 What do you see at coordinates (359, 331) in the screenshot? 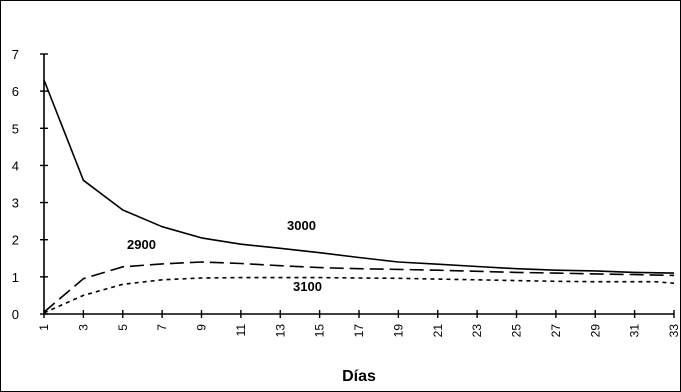
I see `x-tick-label: 17` at bounding box center [359, 331].